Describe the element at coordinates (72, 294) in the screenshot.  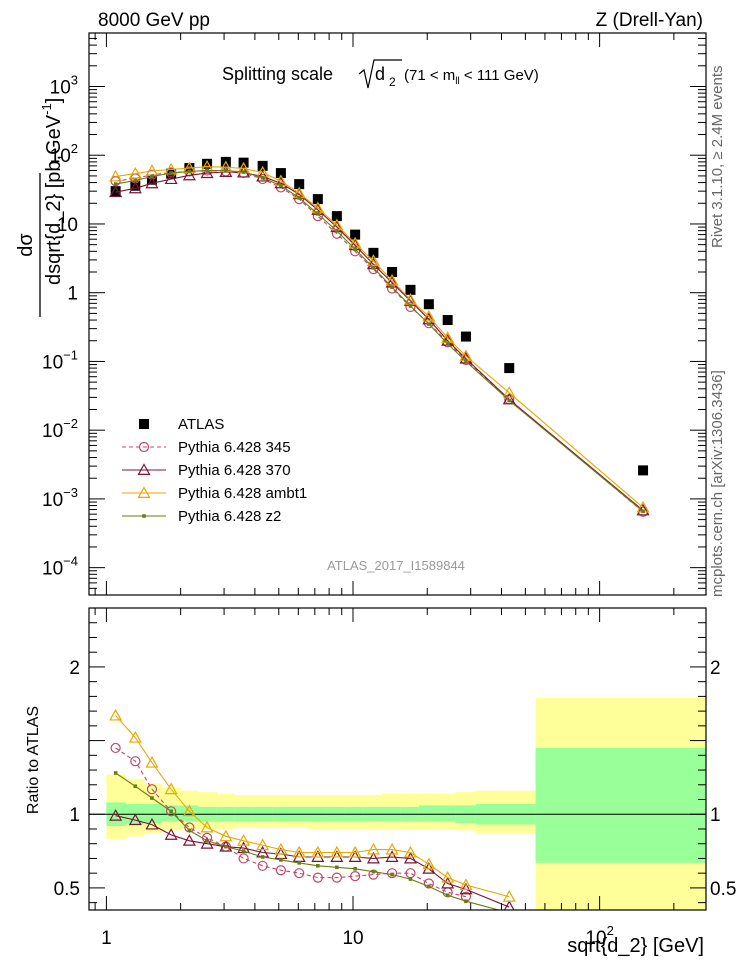
I see `y-tick-label: 1` at that location.